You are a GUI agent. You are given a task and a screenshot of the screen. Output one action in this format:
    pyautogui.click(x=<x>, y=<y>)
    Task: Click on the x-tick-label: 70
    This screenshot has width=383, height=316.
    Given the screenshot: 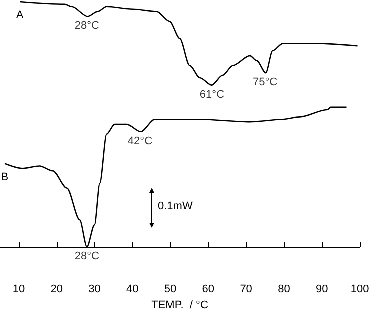 What is the action you would take?
    pyautogui.click(x=246, y=290)
    